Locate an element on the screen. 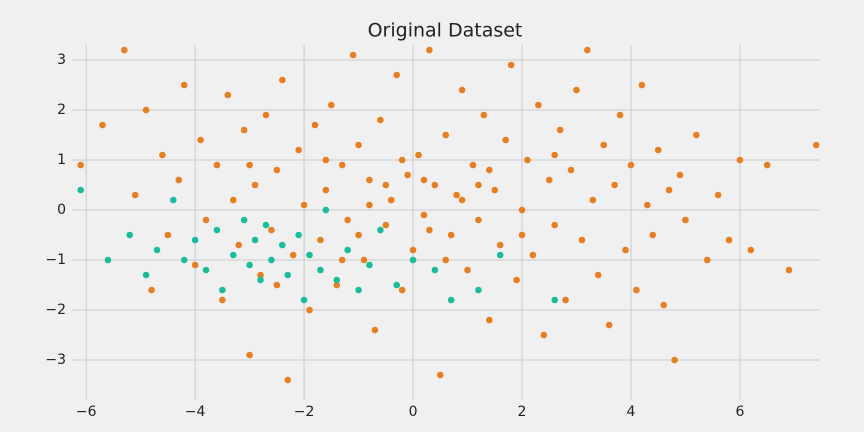  y-tick-label: −1 is located at coordinates (55, 260).